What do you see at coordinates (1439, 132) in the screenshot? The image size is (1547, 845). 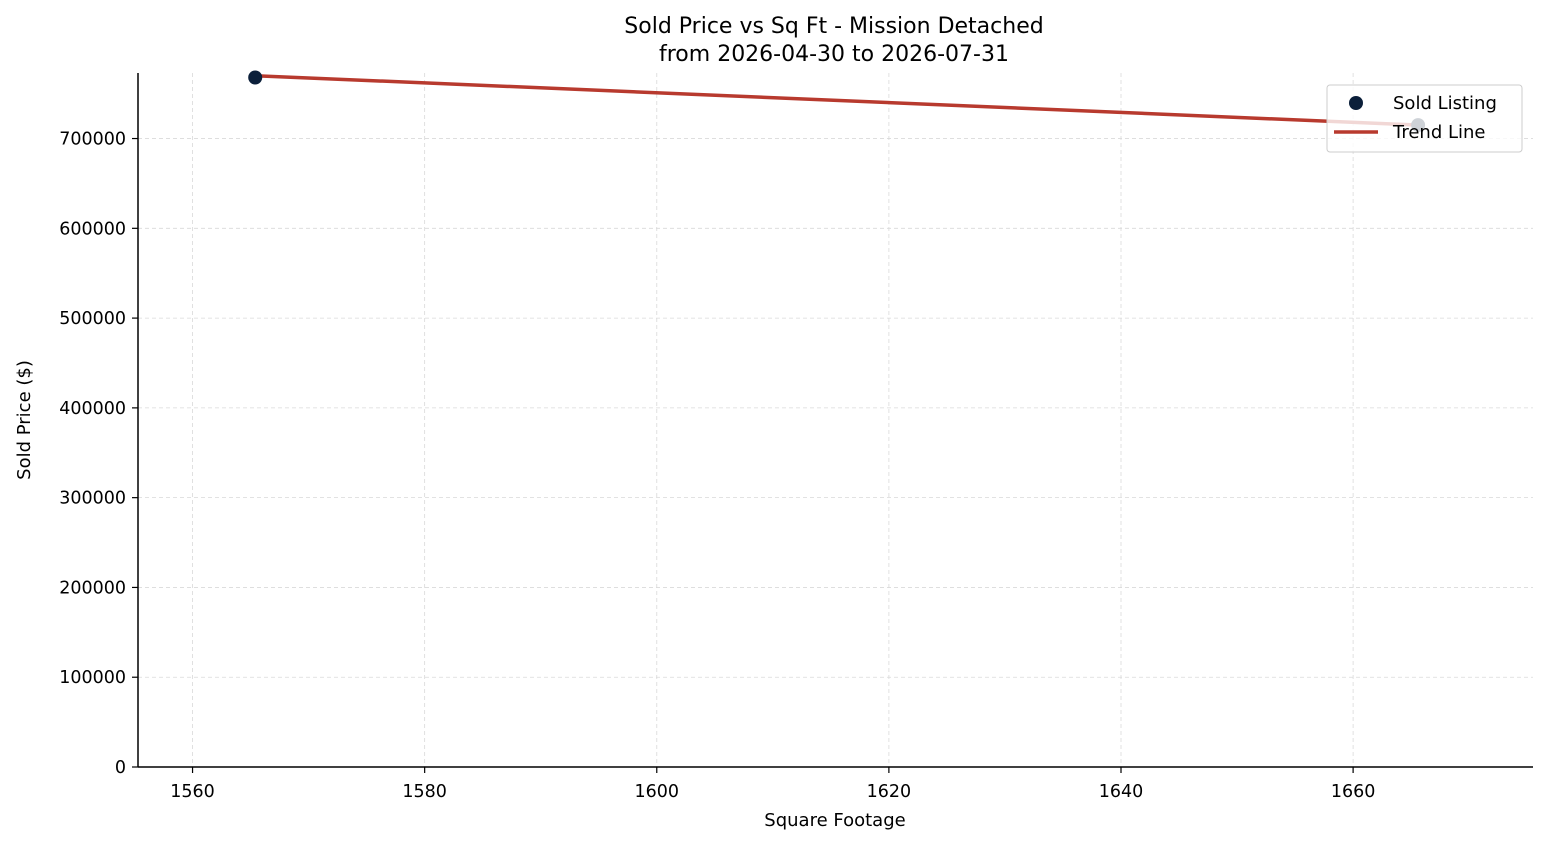 I see `legend-label-trend-line: Trend Line` at bounding box center [1439, 132].